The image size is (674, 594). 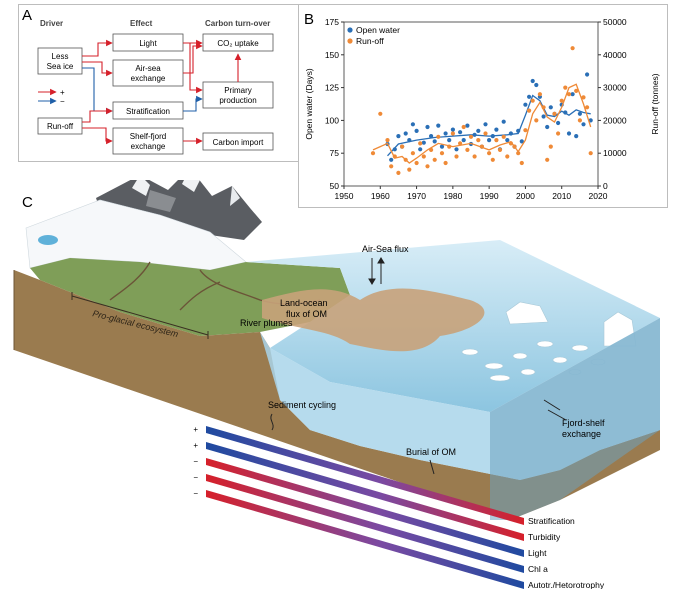 I want to click on gradient-label: Light, so click(x=537, y=553).